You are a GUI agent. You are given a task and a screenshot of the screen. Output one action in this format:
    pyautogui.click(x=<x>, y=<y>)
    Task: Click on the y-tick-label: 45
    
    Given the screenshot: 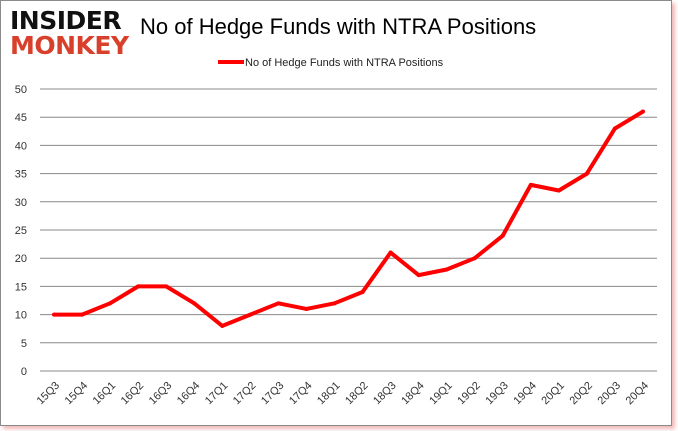 What is the action you would take?
    pyautogui.click(x=21, y=118)
    